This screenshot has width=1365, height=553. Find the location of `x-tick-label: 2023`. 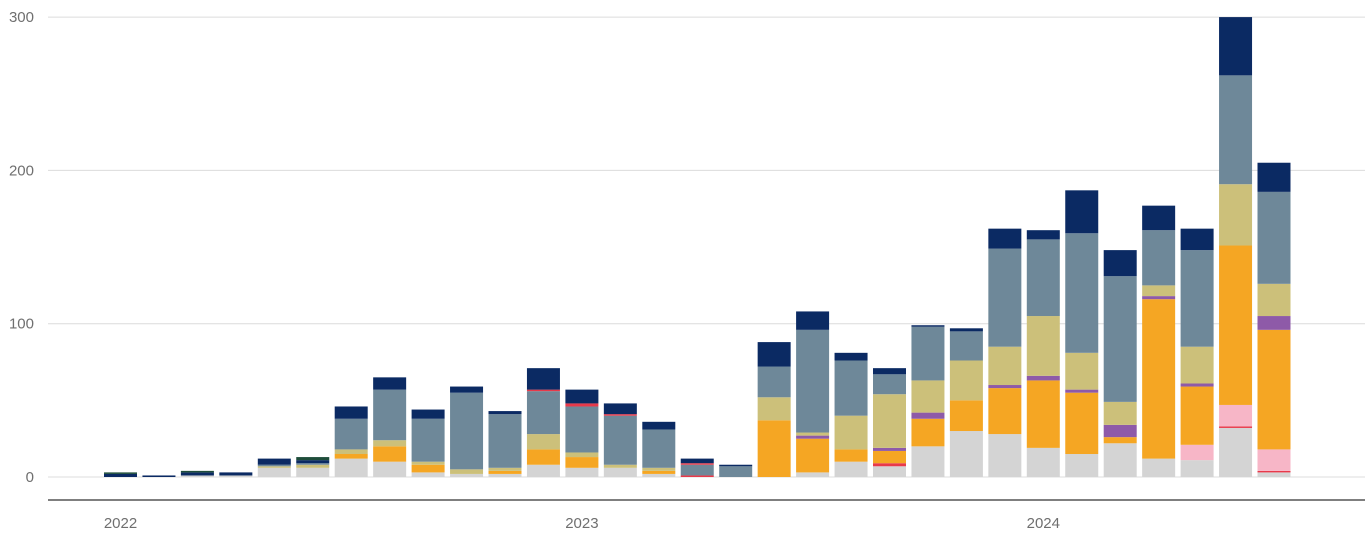

x-tick-label: 2023 is located at coordinates (581, 523).